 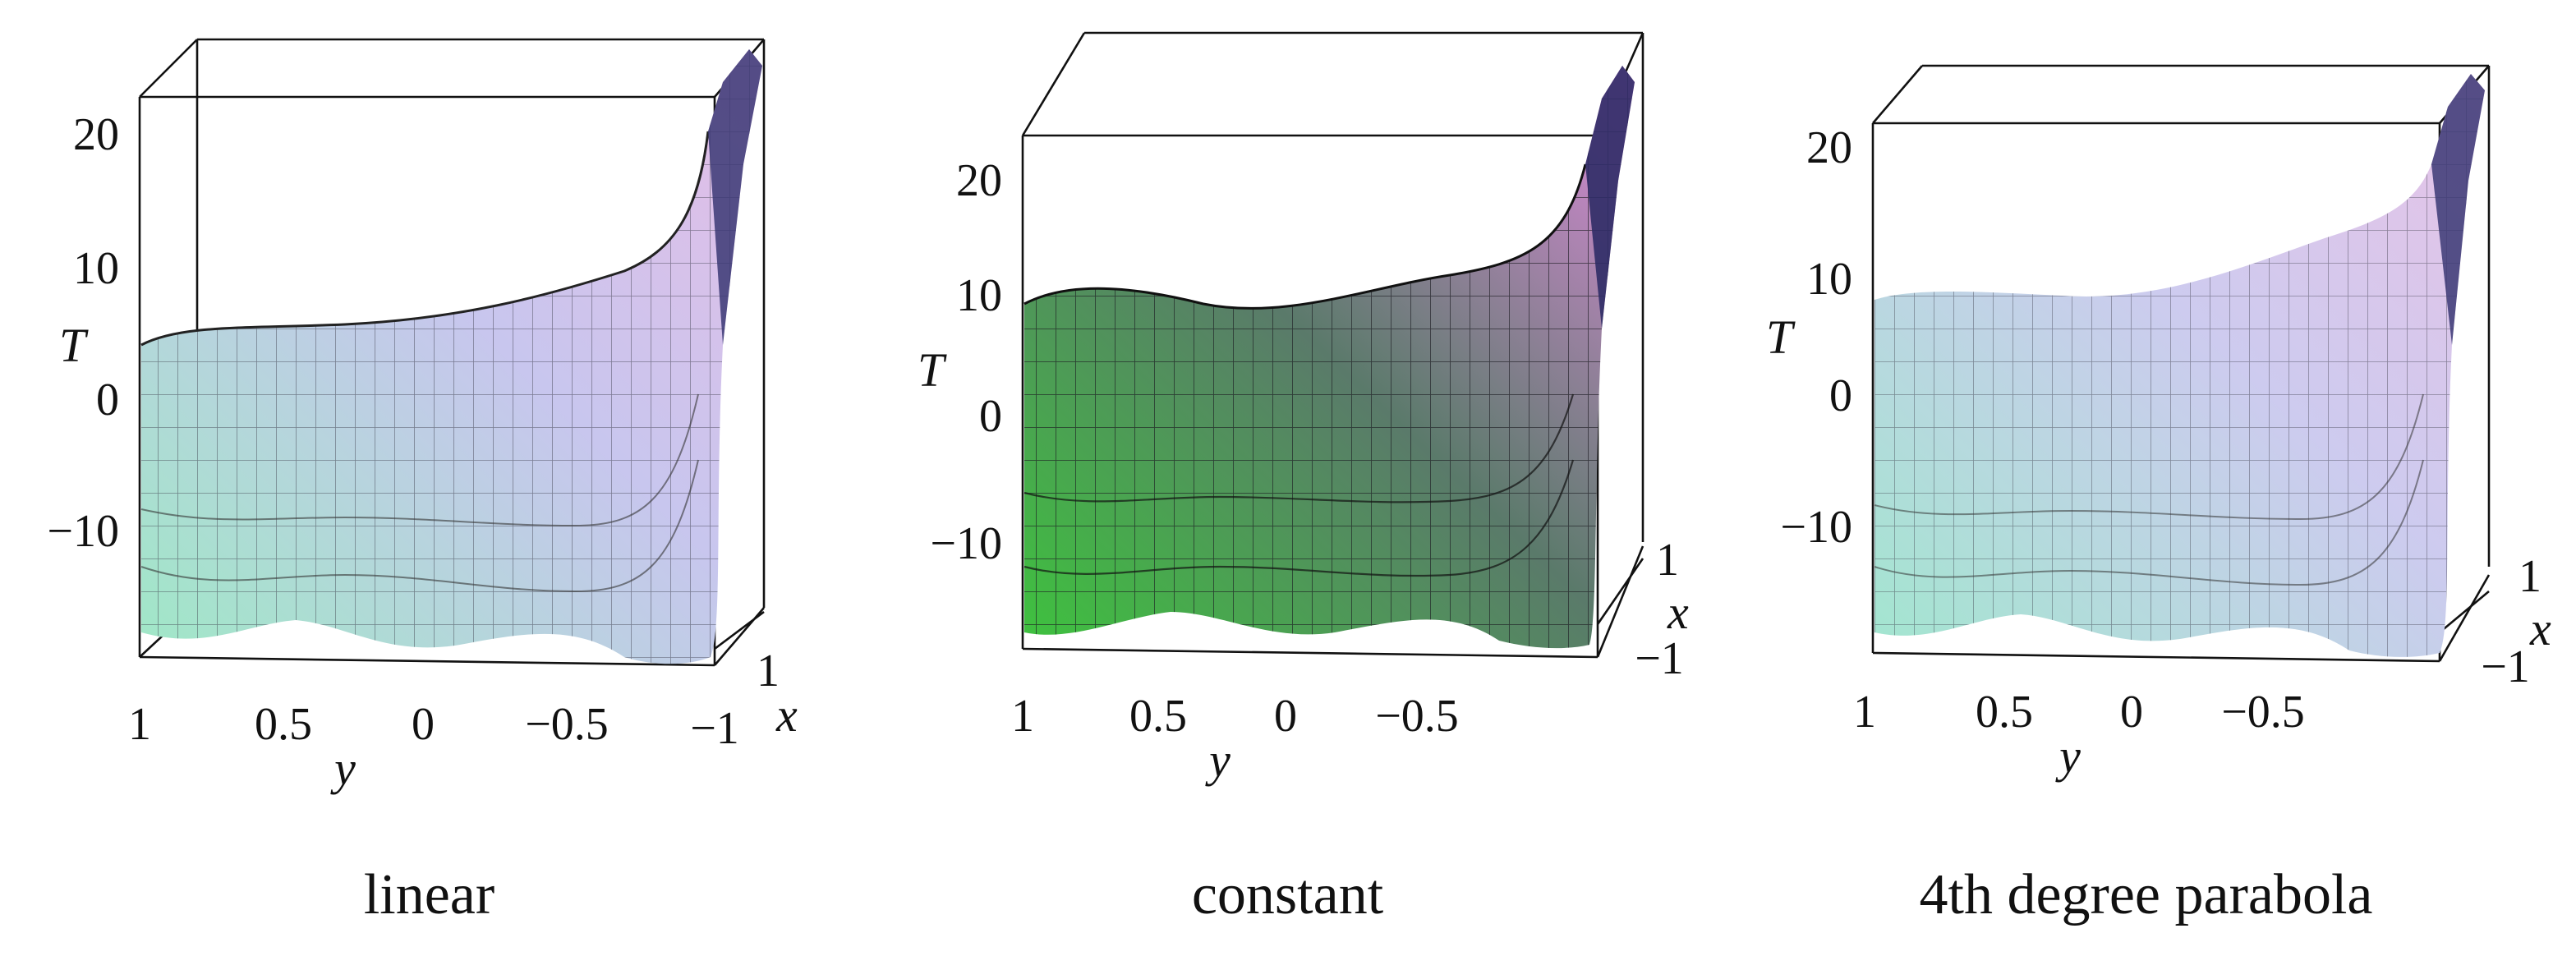 I want to click on caption-4th-degree-parabola: 4th degree parabola, so click(x=2146, y=894).